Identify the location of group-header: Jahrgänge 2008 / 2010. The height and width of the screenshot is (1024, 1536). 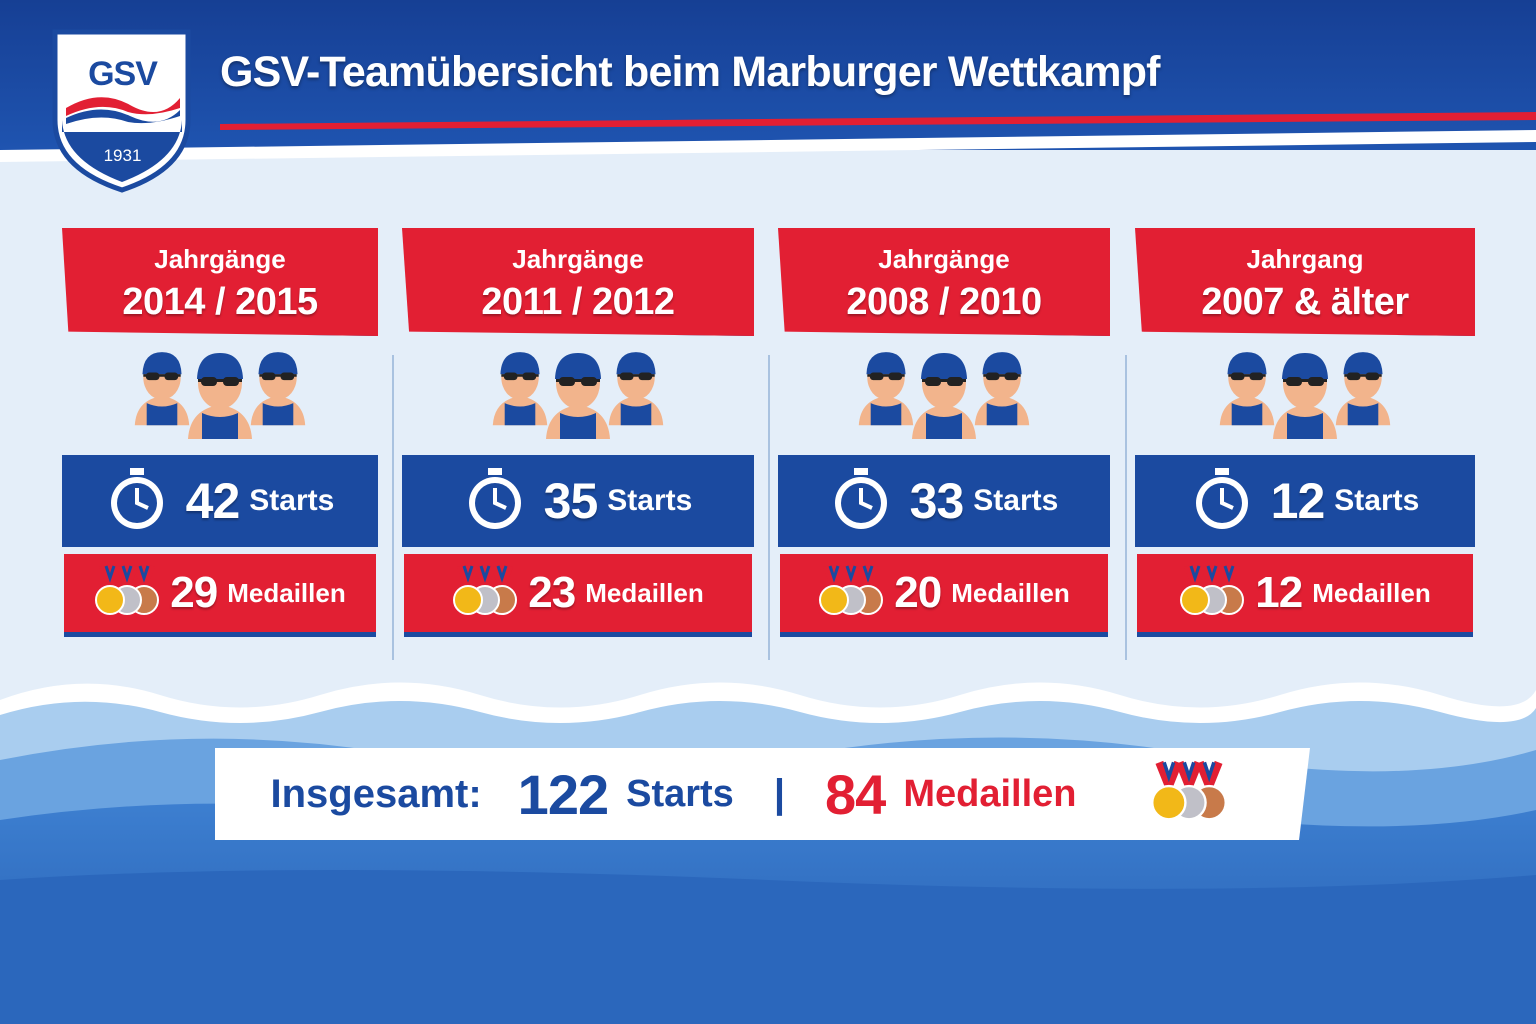
(944, 282).